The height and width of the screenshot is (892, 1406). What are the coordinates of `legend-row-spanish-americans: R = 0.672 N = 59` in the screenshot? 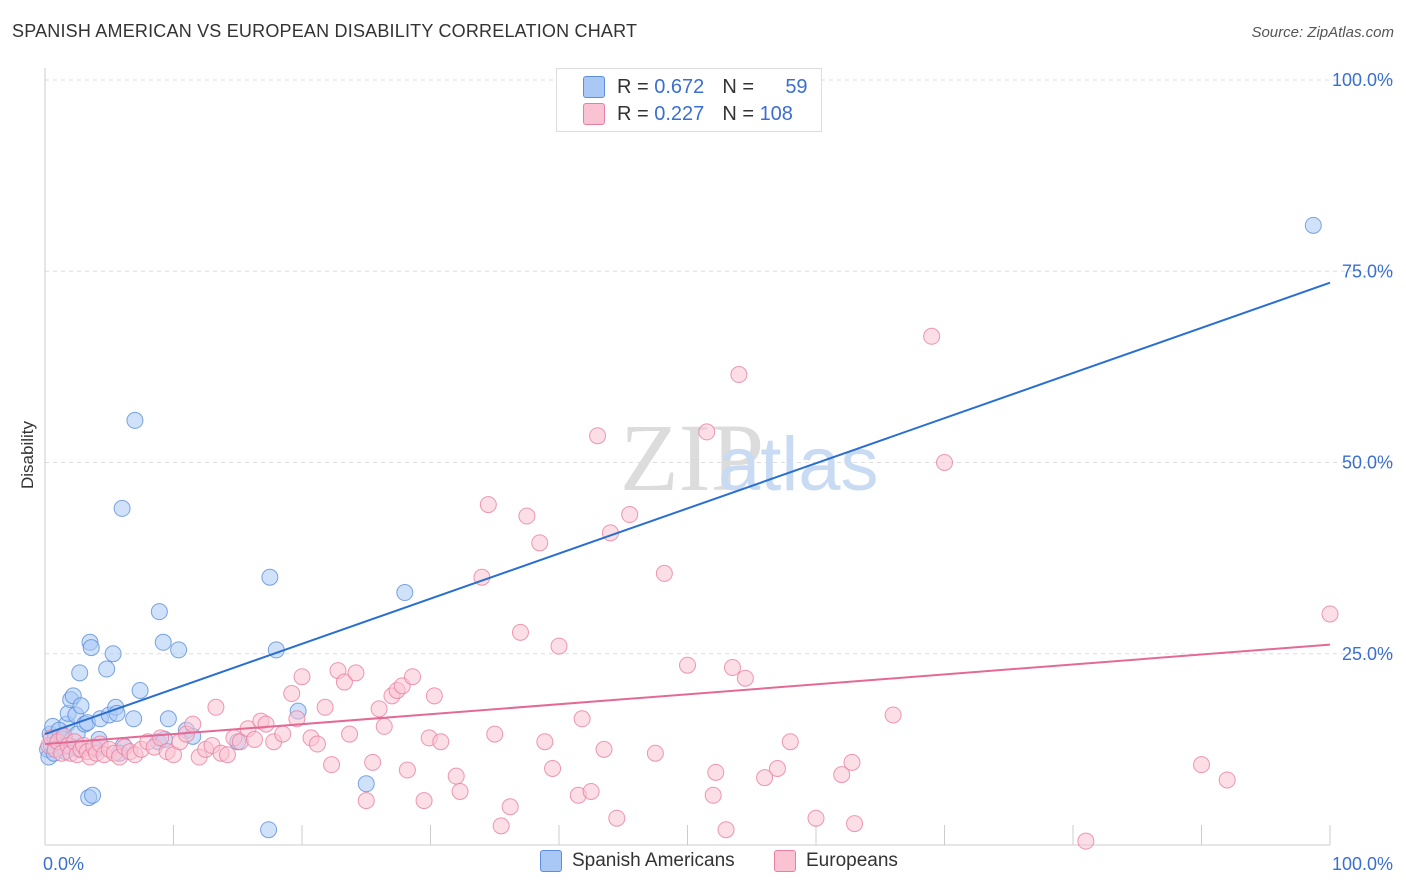 It's located at (695, 87).